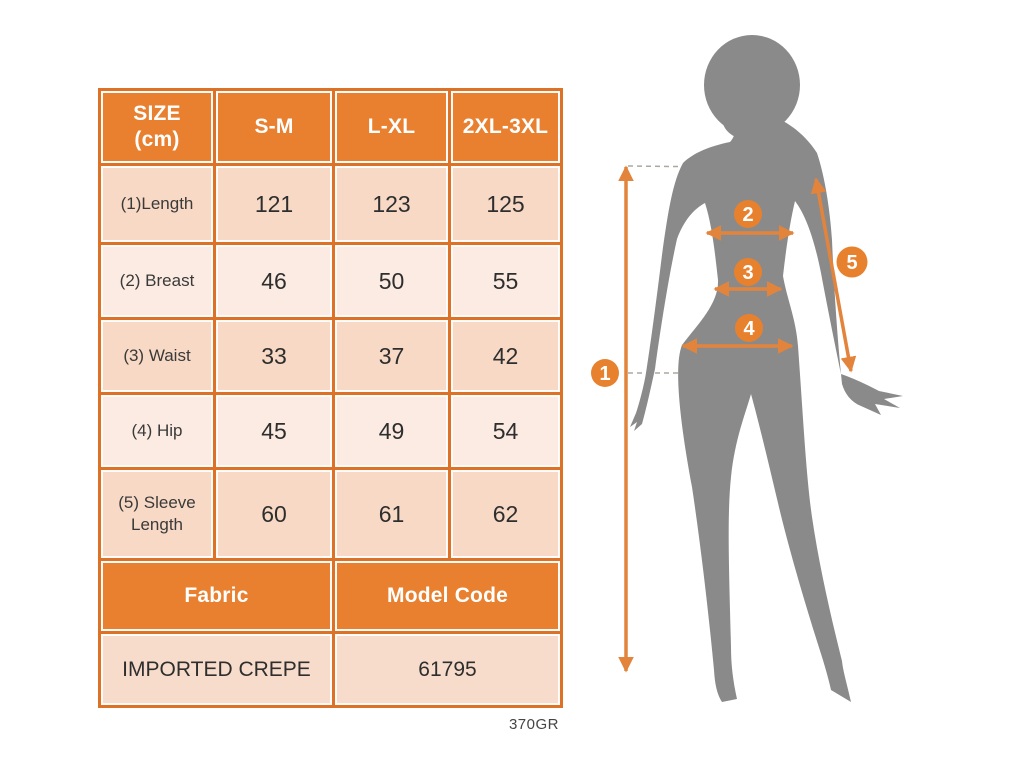 This screenshot has height=759, width=1024. Describe the element at coordinates (505, 204) in the screenshot. I see `length-2xl3xl: 125` at that location.